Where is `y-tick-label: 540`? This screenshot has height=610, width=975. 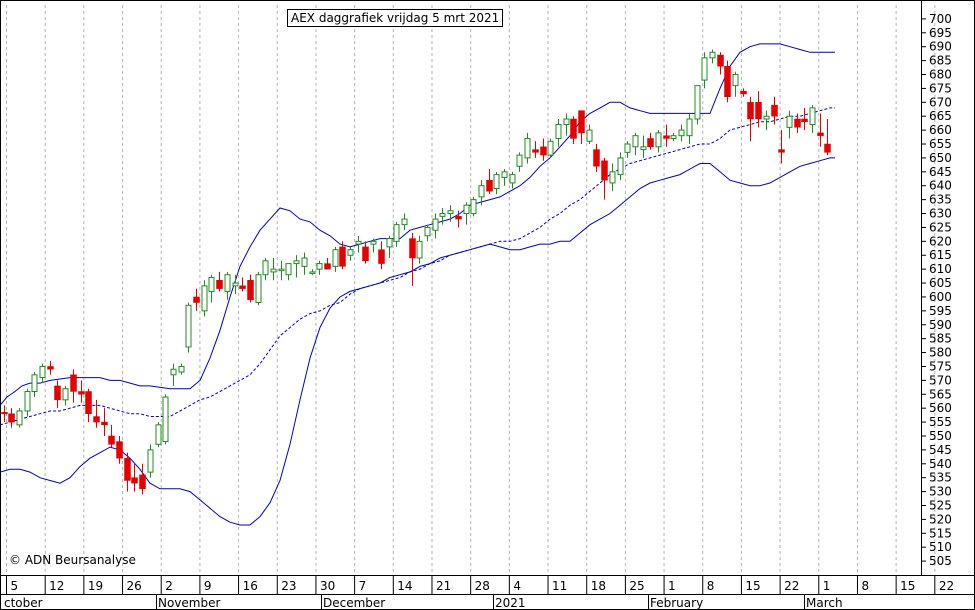 y-tick-label: 540 is located at coordinates (940, 464).